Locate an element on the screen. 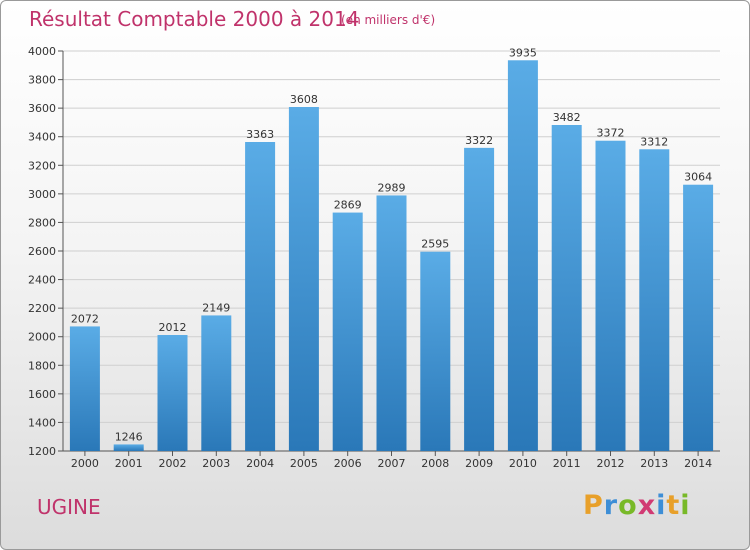  x-tick-label: 2012 is located at coordinates (611, 463).